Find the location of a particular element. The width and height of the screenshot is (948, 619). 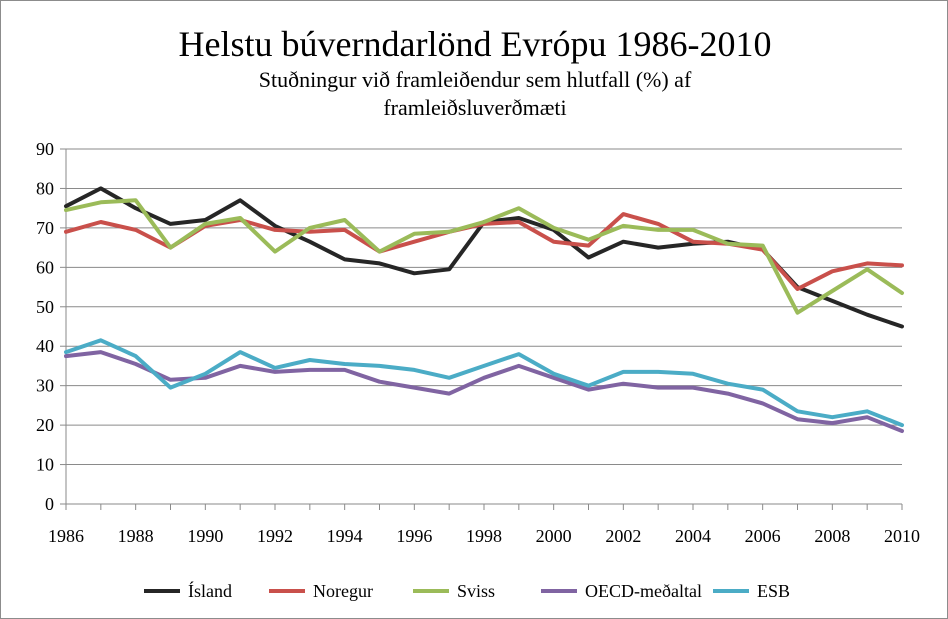

legend-label-5: ESB is located at coordinates (773, 591).